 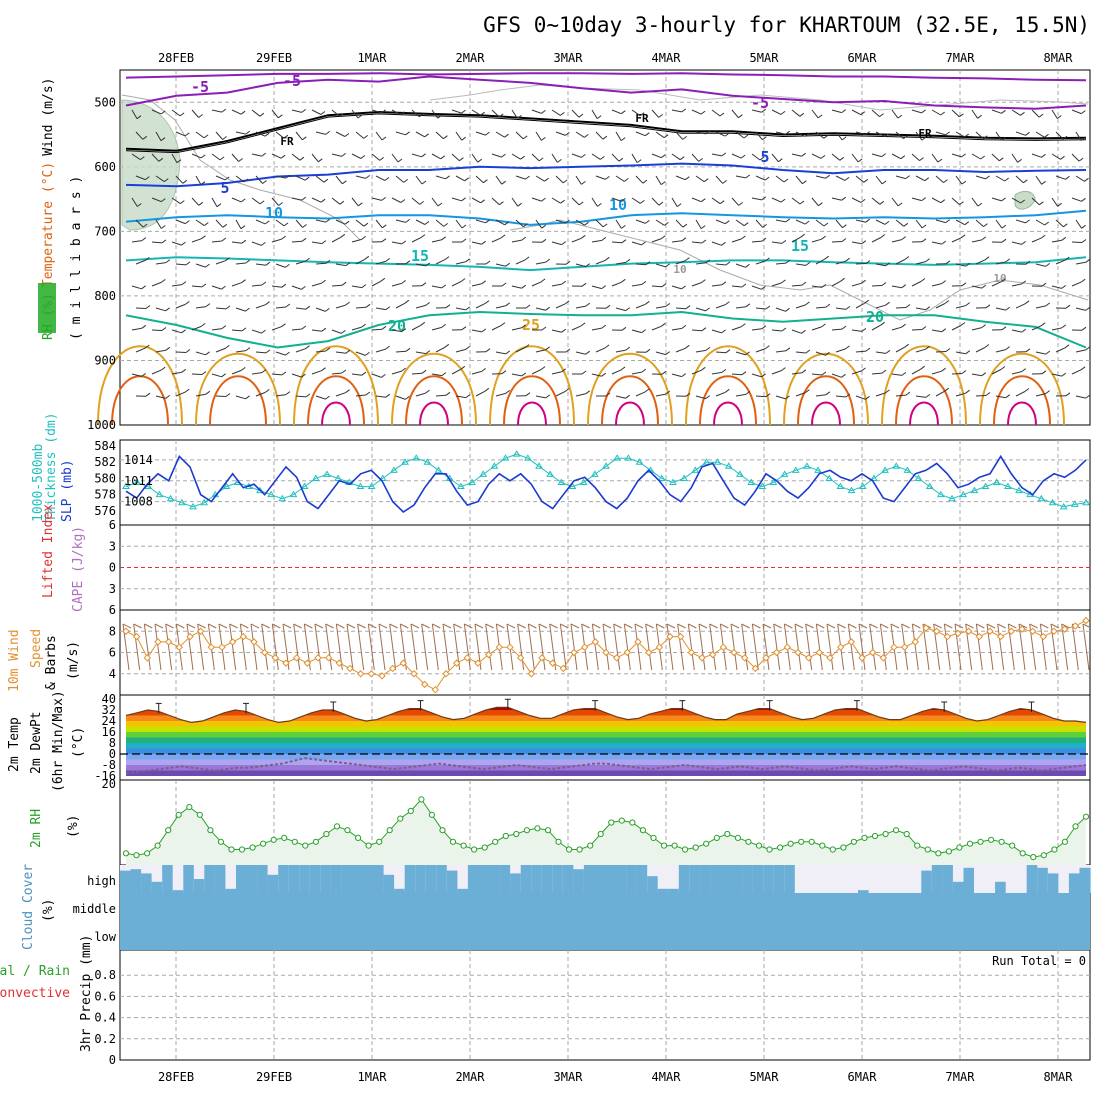 What do you see at coordinates (151, 165) in the screenshot?
I see `rh-shading` at bounding box center [151, 165].